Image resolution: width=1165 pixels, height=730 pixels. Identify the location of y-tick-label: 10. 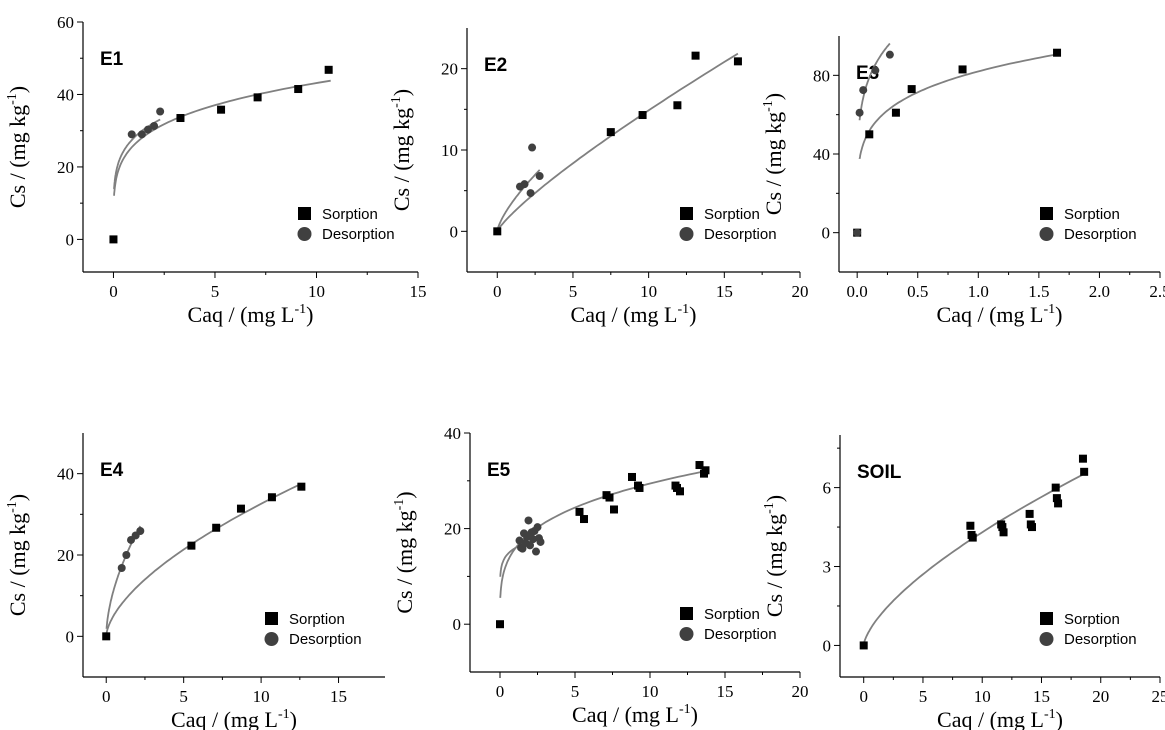
(449, 150).